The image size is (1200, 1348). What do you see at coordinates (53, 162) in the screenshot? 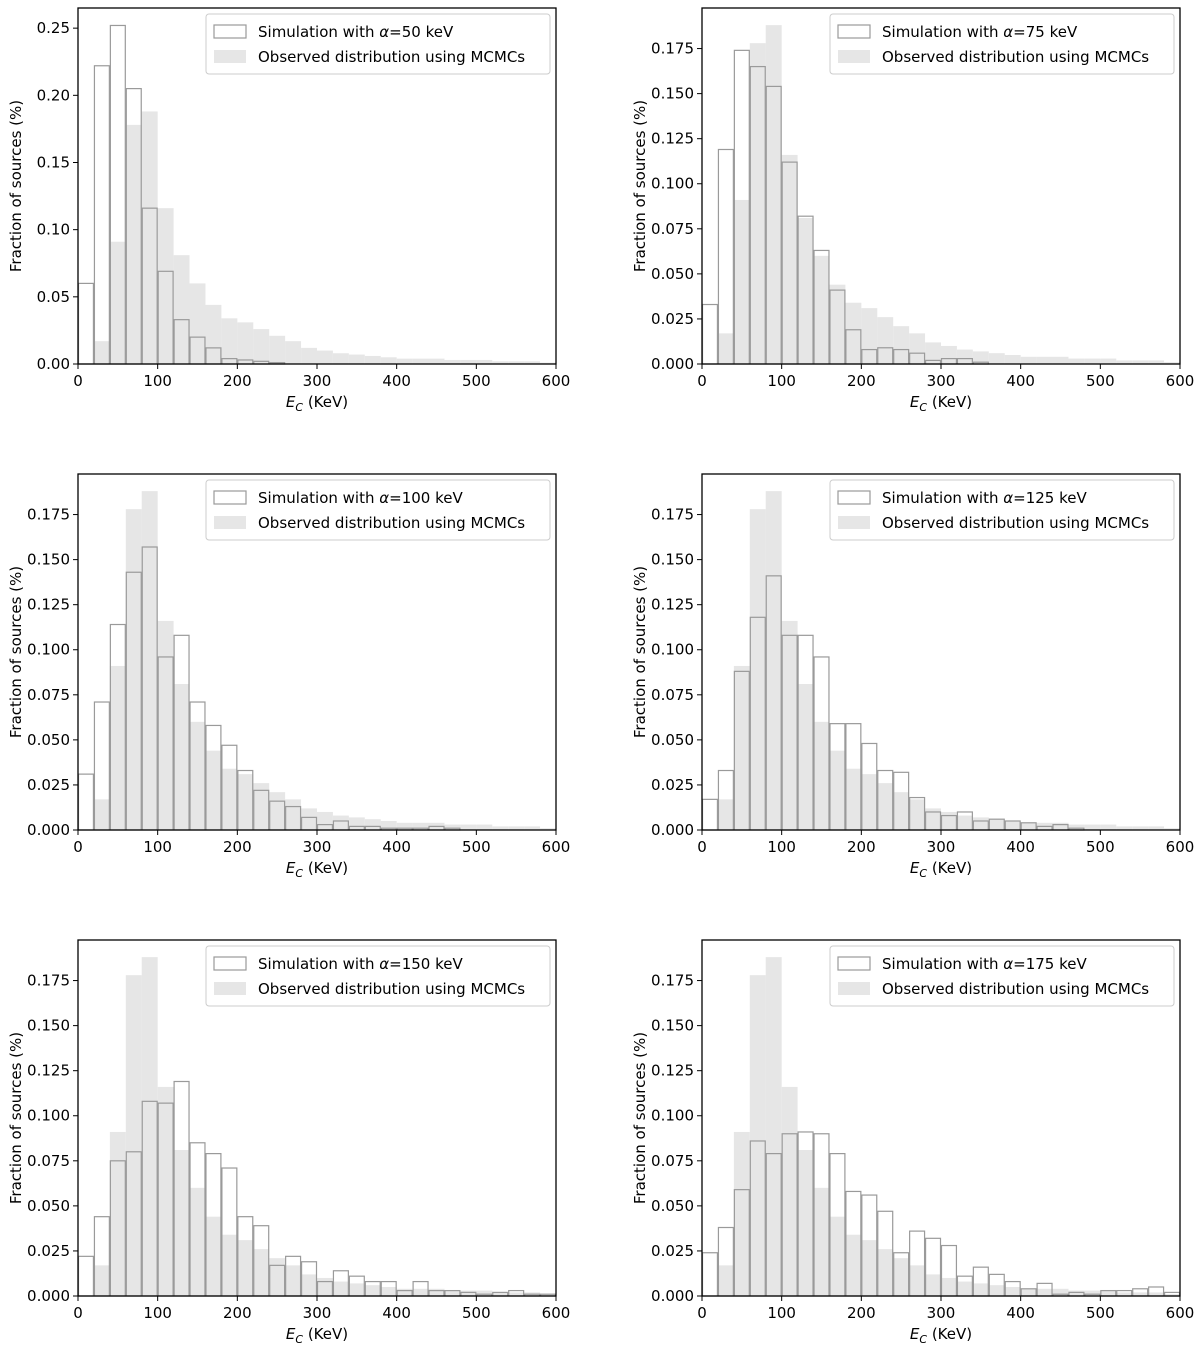
I see `y-tick-label: 0.15` at bounding box center [53, 162].